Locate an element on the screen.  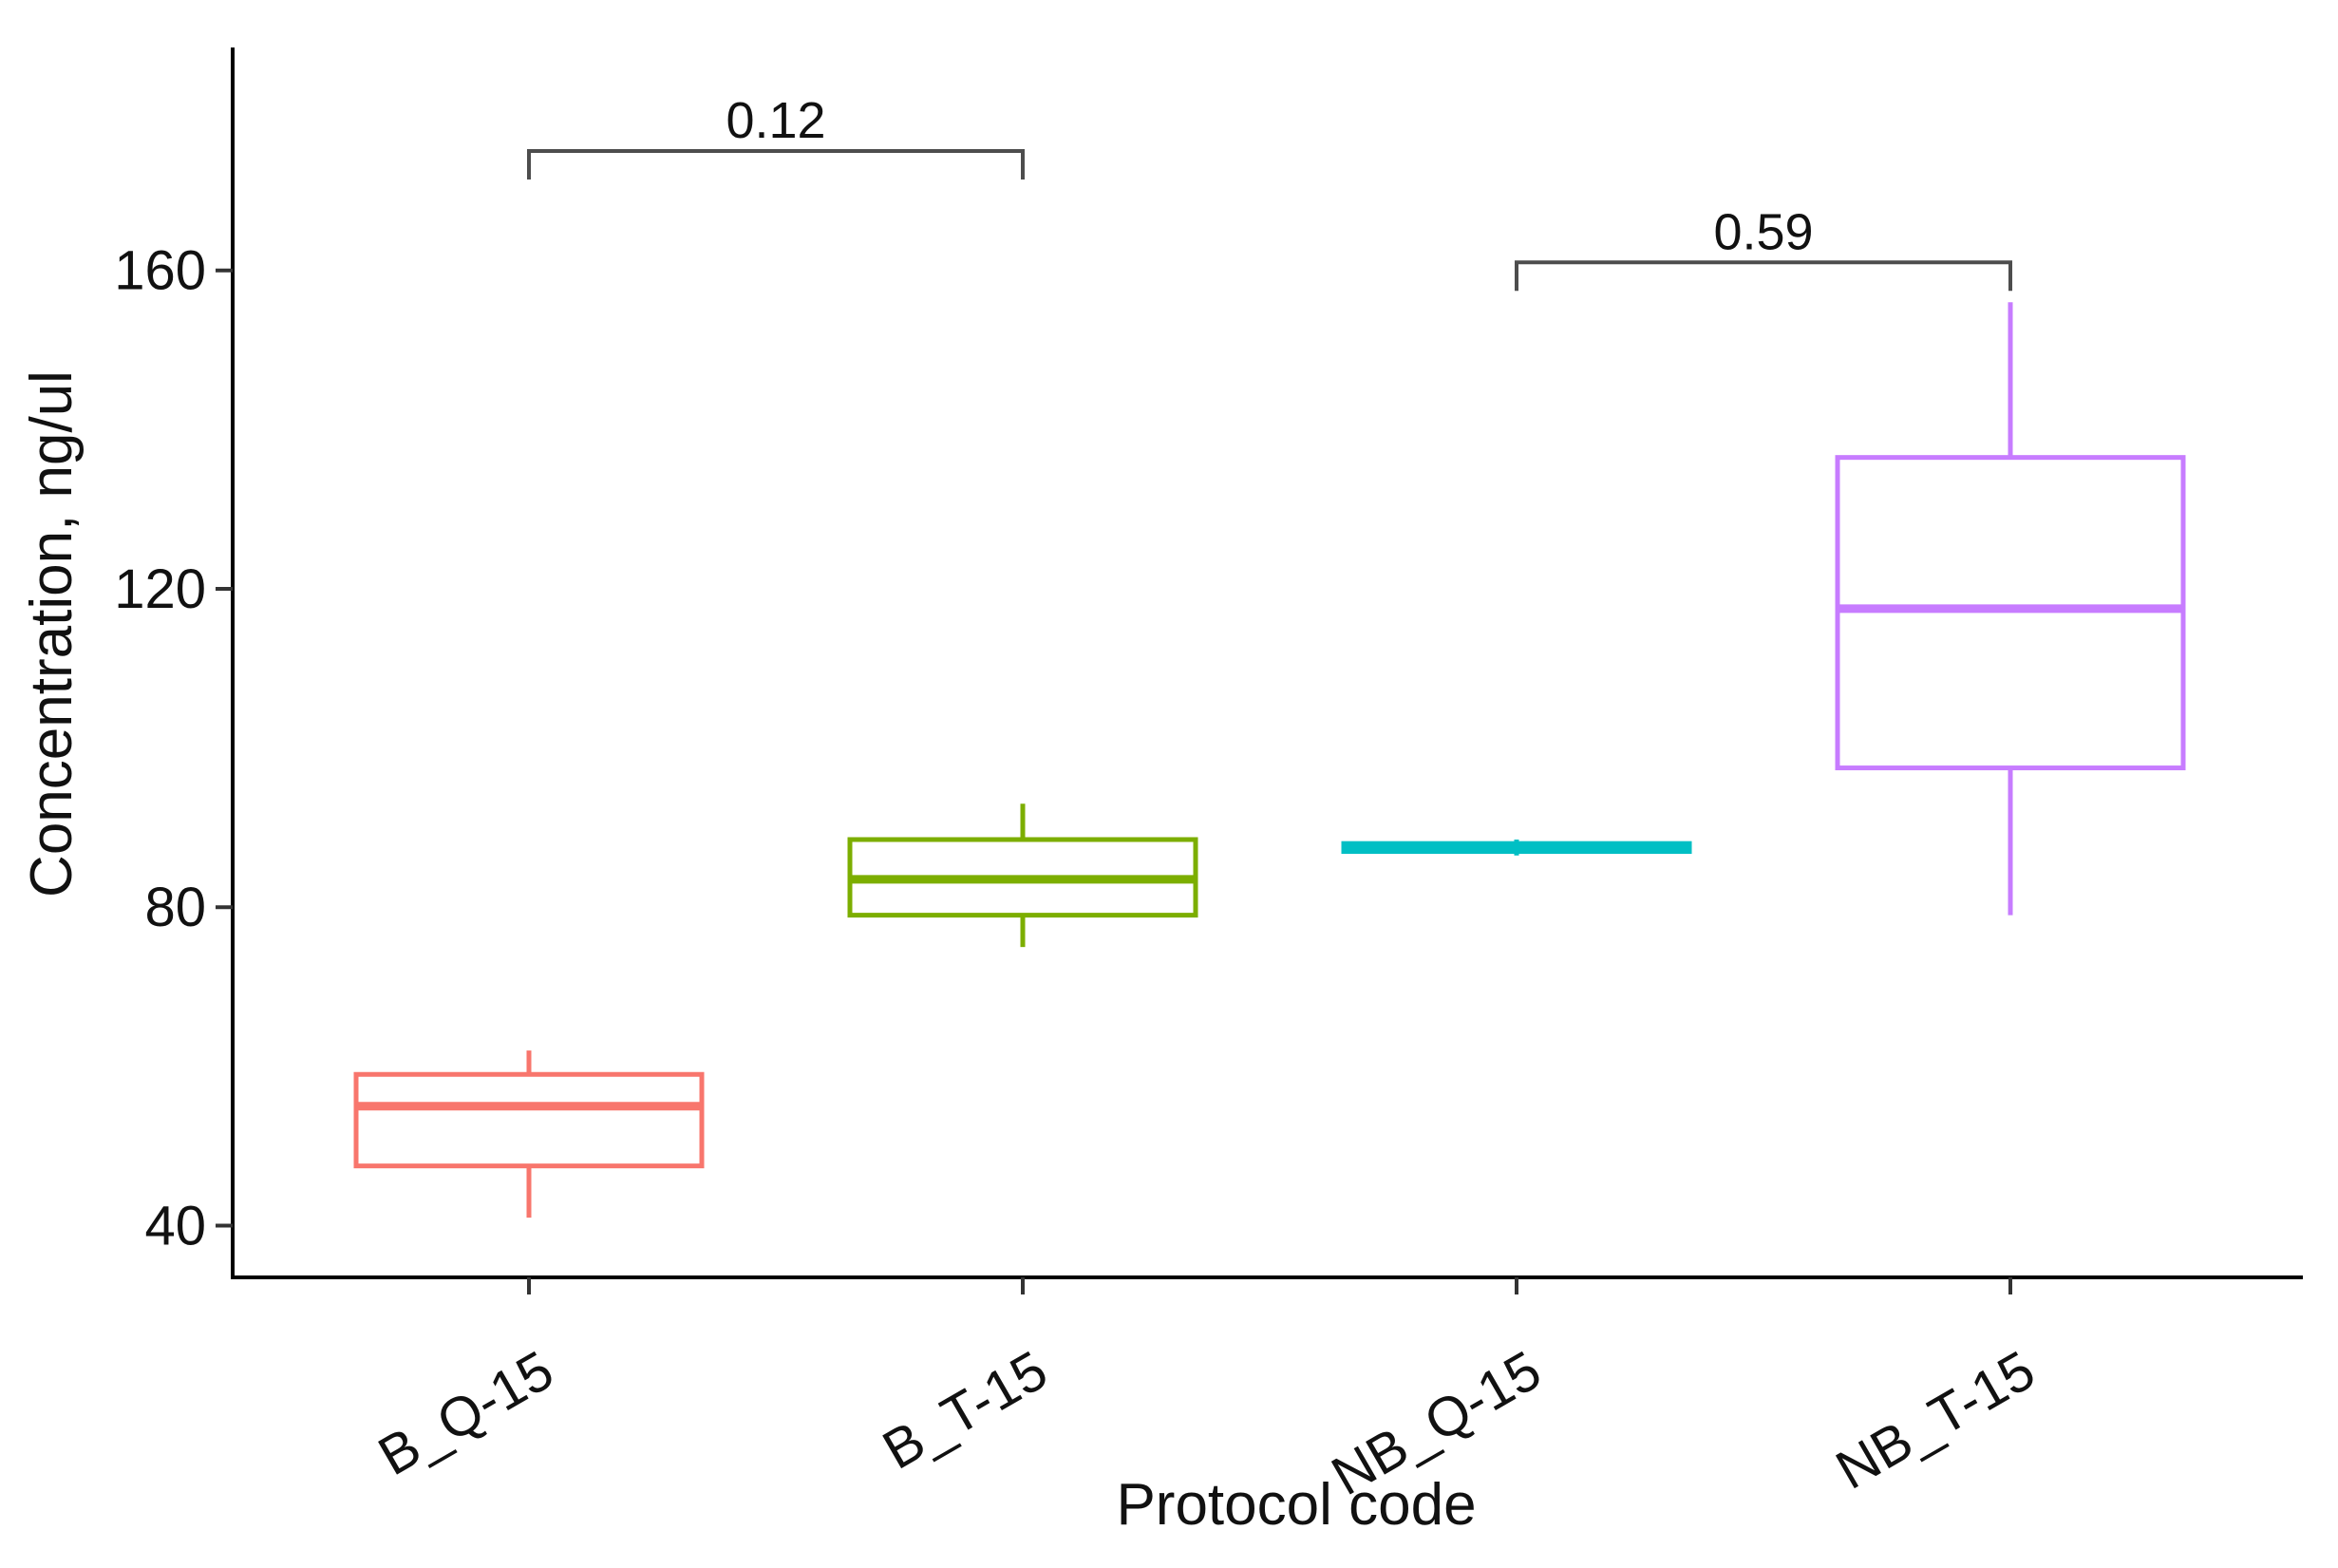
comparison-bracket: 0.59 is located at coordinates (1763, 247).